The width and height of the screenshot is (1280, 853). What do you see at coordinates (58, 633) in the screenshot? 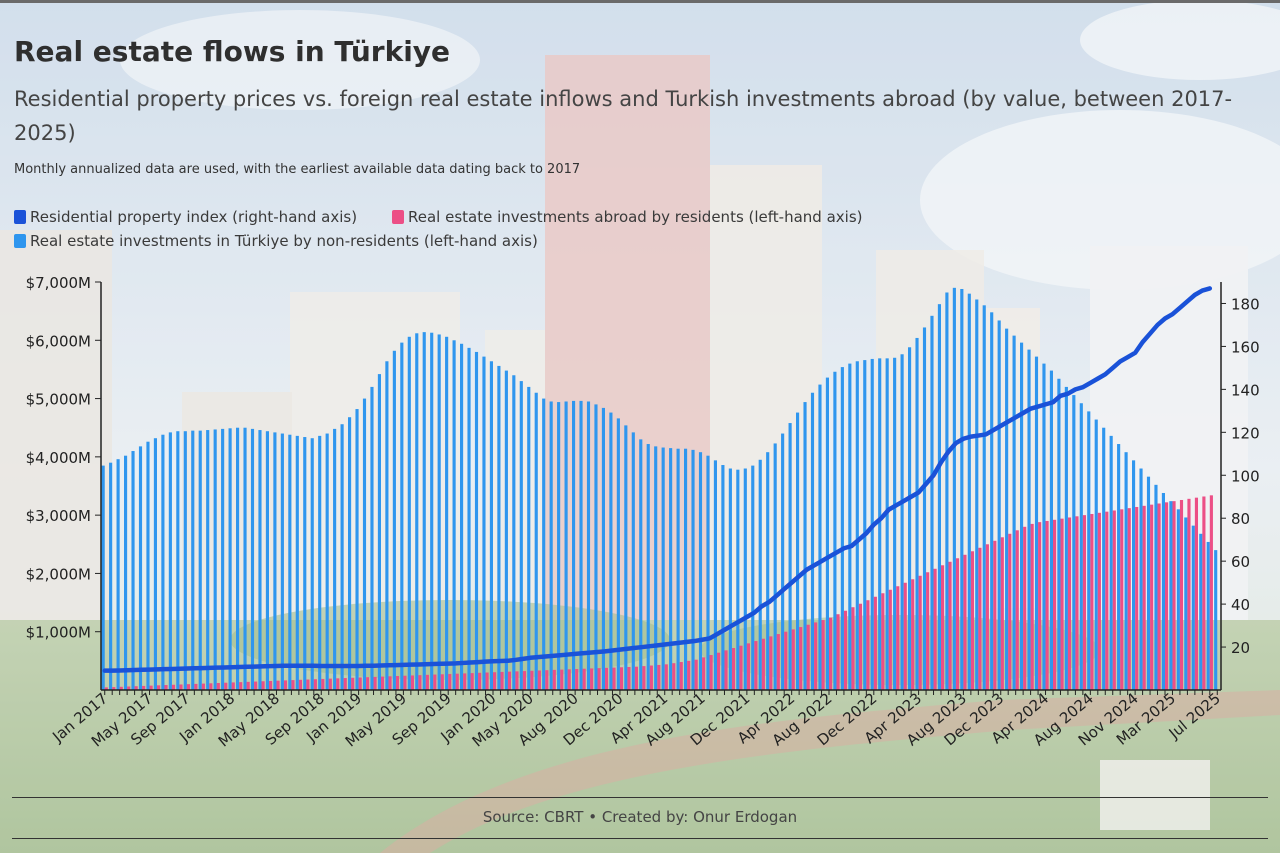
I see `y-left-tick-label: $1,000M` at bounding box center [58, 633].